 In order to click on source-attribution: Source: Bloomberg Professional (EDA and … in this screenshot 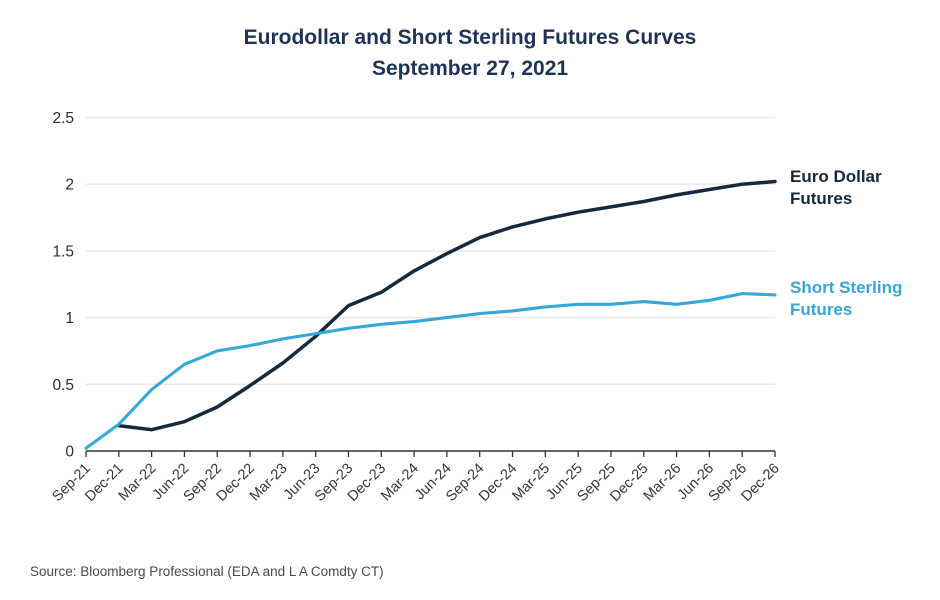, I will do `click(207, 571)`.